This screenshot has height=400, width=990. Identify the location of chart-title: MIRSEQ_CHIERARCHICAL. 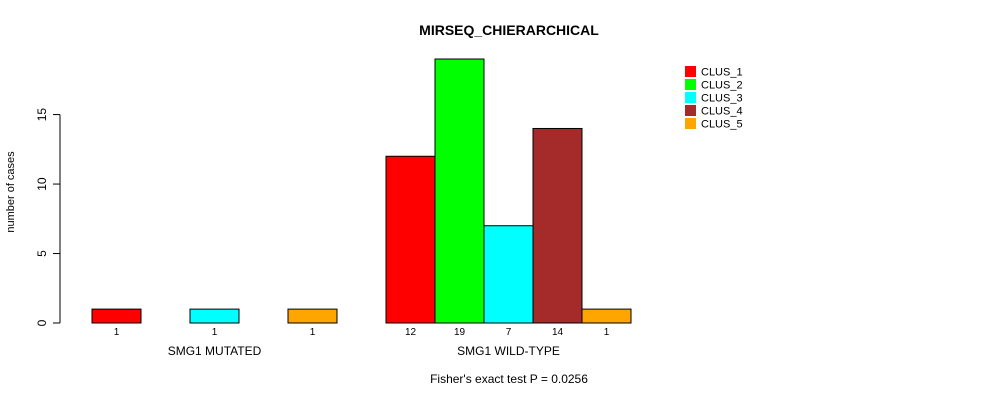
(509, 30).